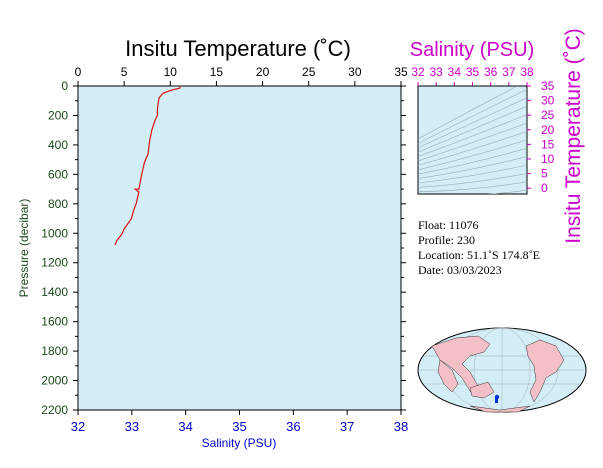  What do you see at coordinates (239, 443) in the screenshot?
I see `x-axis-label: Salinity (PSU)` at bounding box center [239, 443].